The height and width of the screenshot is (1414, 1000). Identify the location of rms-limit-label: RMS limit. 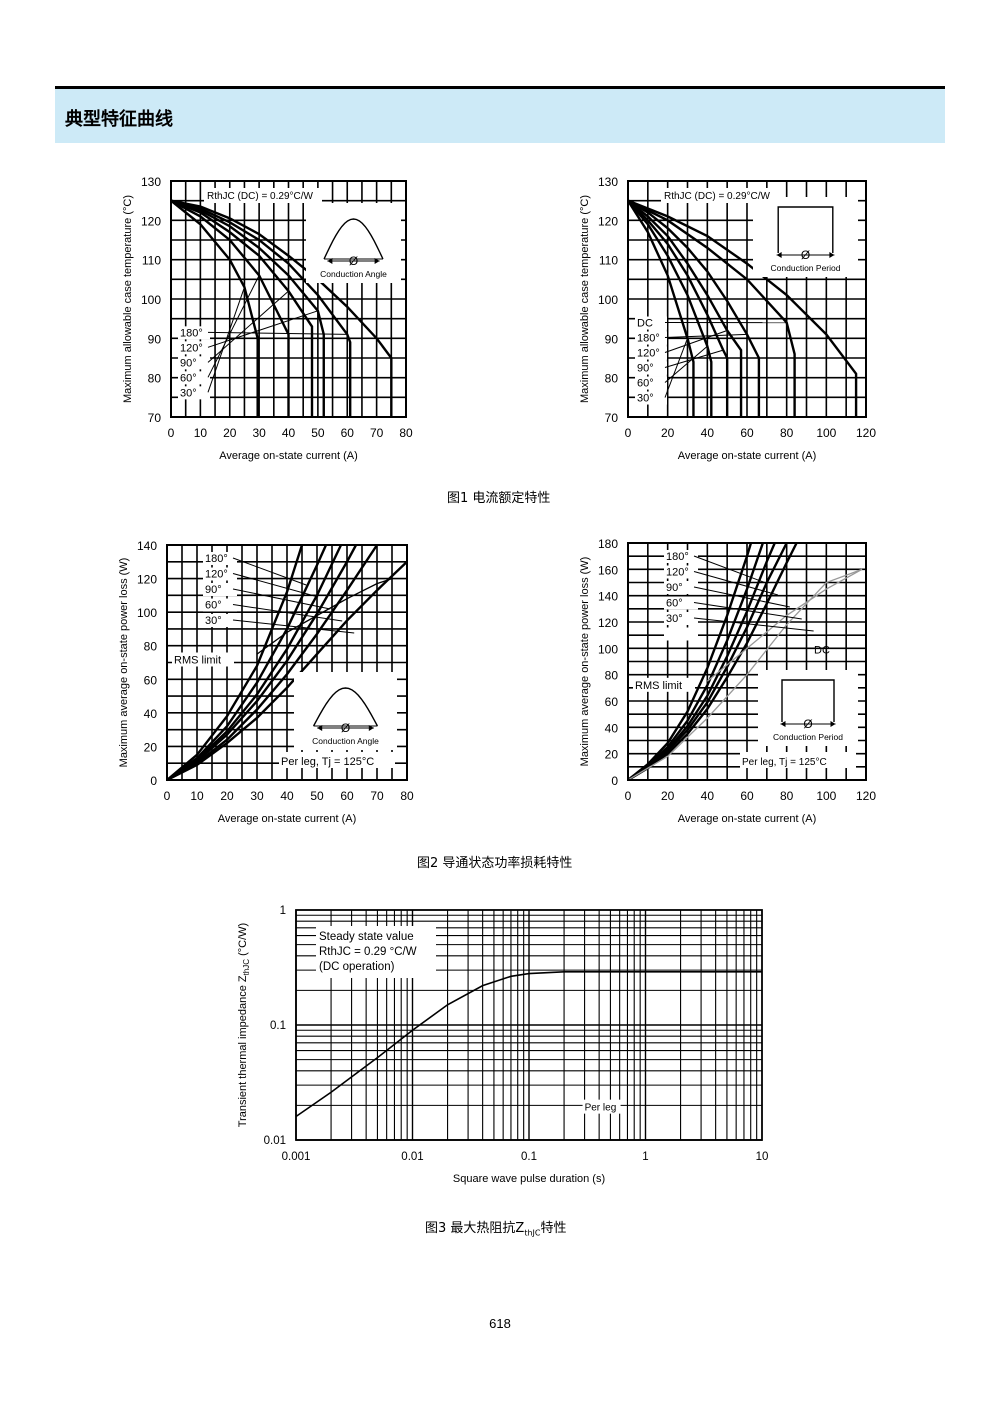
(197, 661).